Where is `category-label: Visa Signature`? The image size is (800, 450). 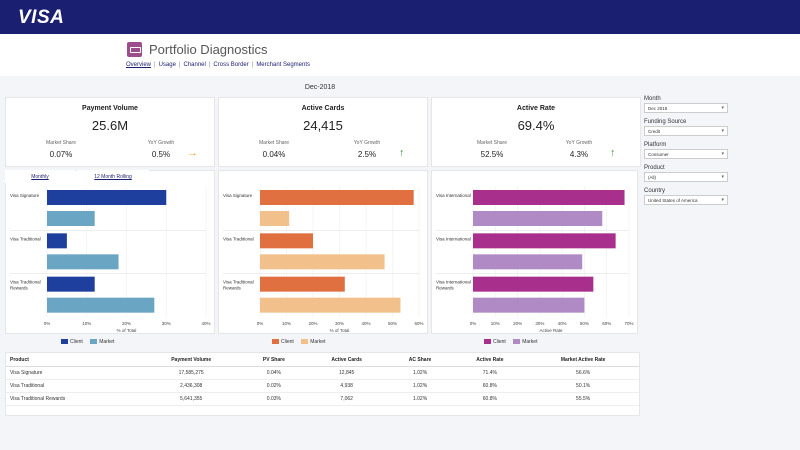 category-label: Visa Signature is located at coordinates (25, 195).